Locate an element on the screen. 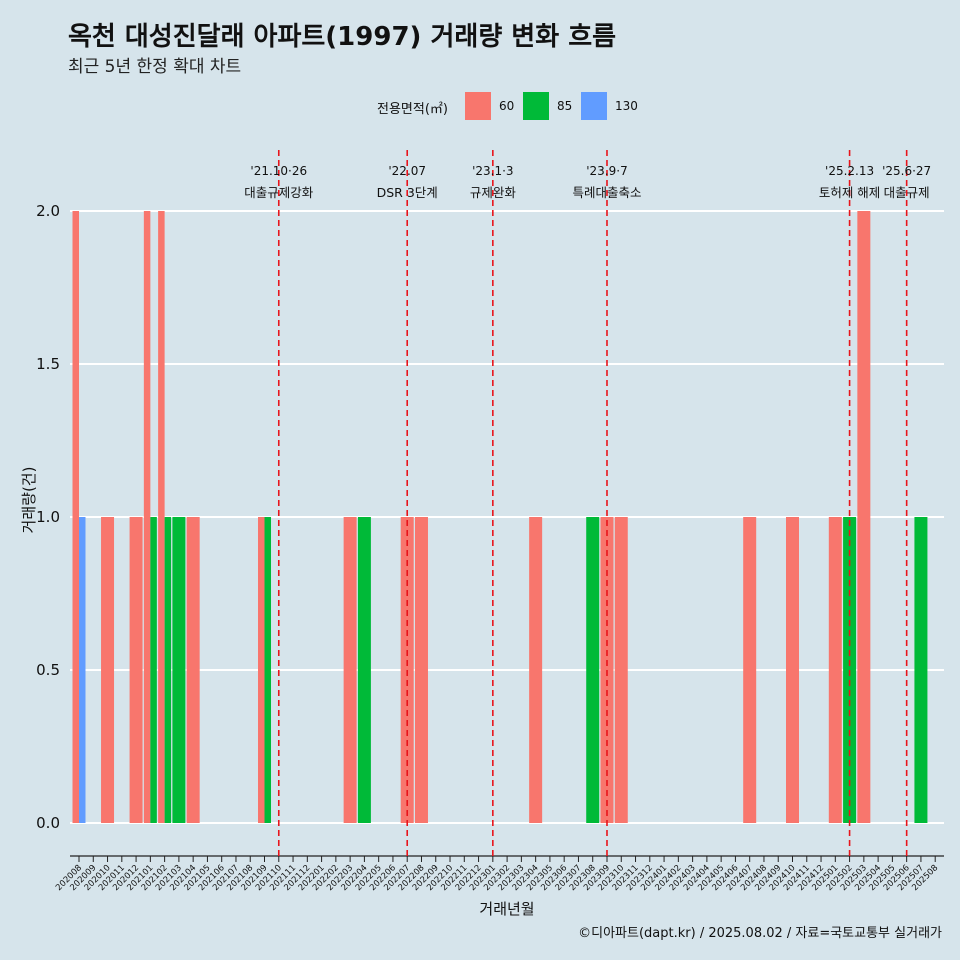 This screenshot has height=960, width=960. event-date-2: '23.1·3 is located at coordinates (492, 171).